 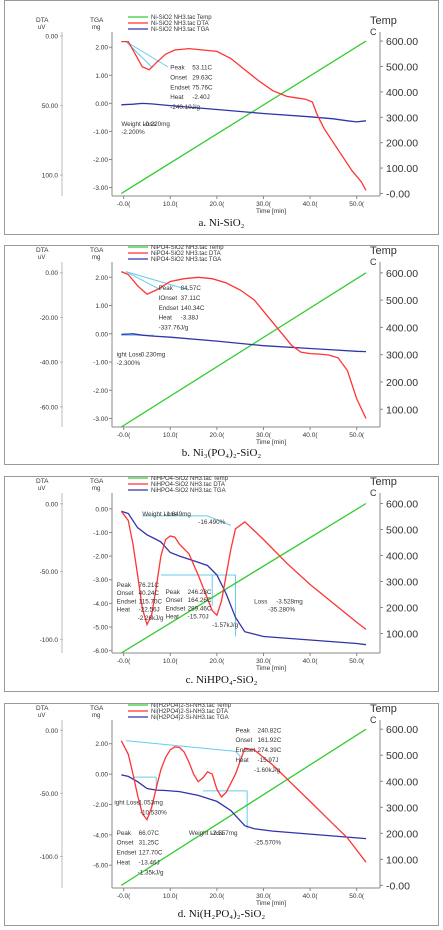 I want to click on legend-entry: Ni-SiO2 NH3.tac Temp, so click(x=181, y=18).